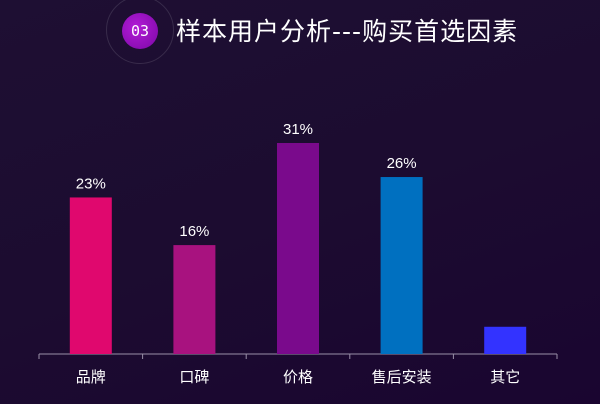  Describe the element at coordinates (402, 377) in the screenshot. I see `x-tick-label: 售后安装` at that location.